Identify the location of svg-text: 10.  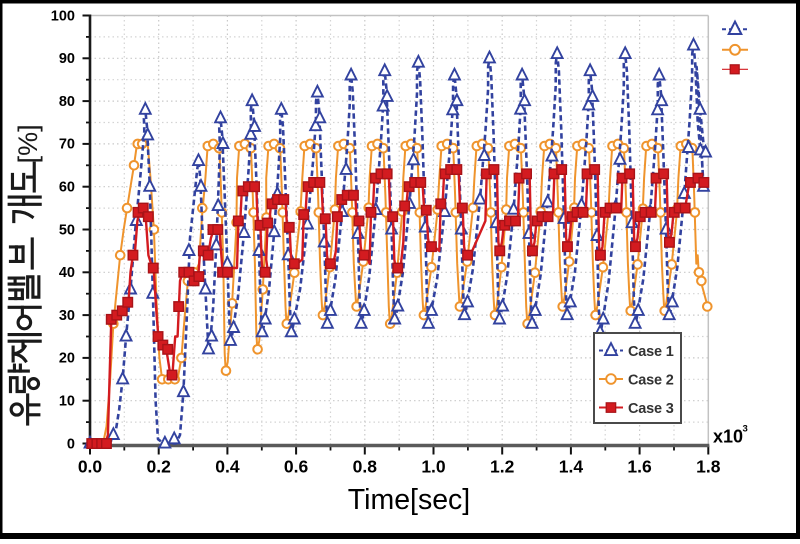
(67, 402).